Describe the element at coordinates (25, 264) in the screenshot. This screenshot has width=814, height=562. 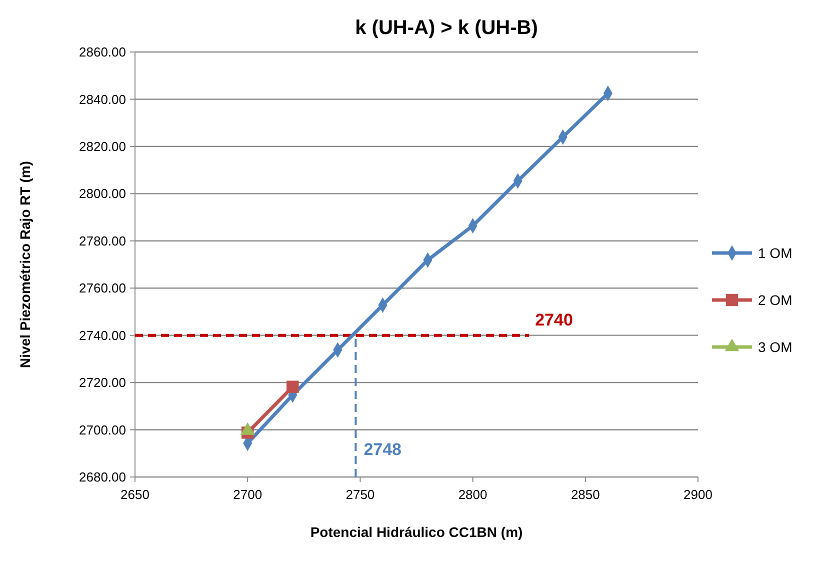
I see `y-axis-title: Nivel Piezométrico Rajo RT (m)` at that location.